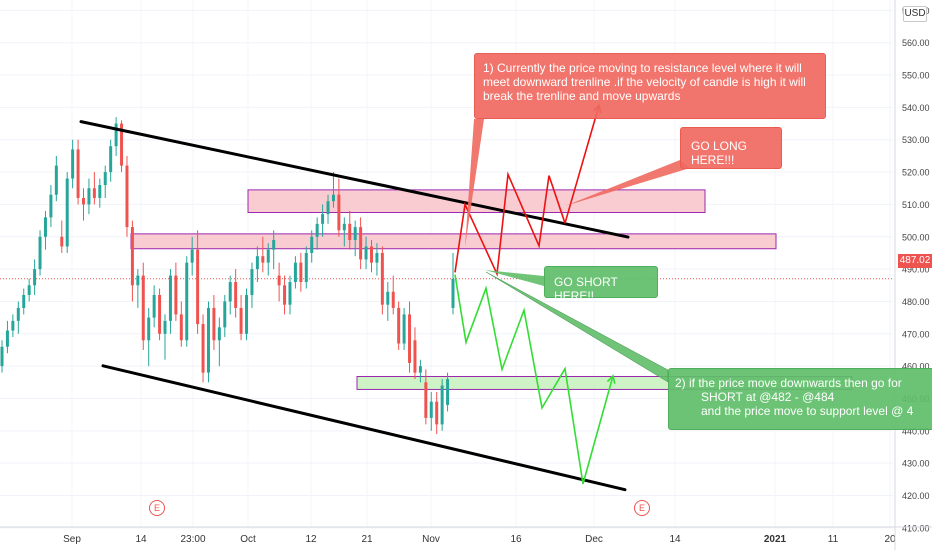  What do you see at coordinates (354, 179) in the screenshot?
I see `resistance-trendline` at bounding box center [354, 179].